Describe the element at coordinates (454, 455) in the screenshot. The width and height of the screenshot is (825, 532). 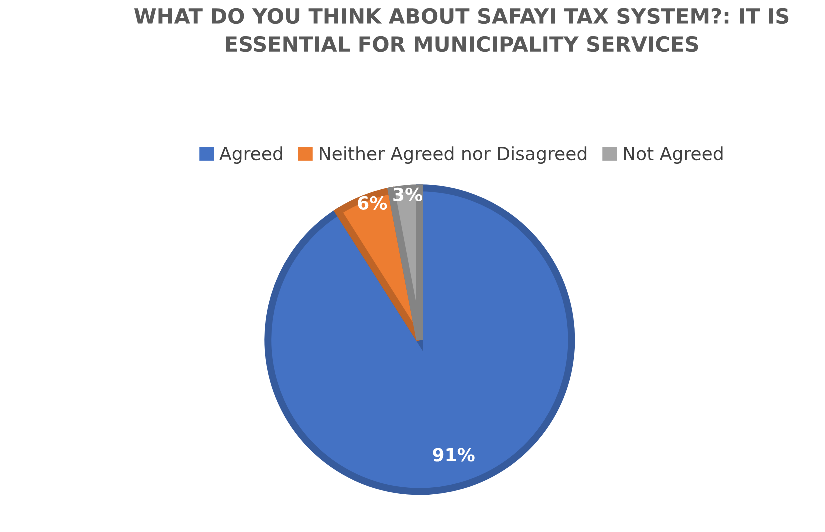
I see `data-label: 91%` at that location.